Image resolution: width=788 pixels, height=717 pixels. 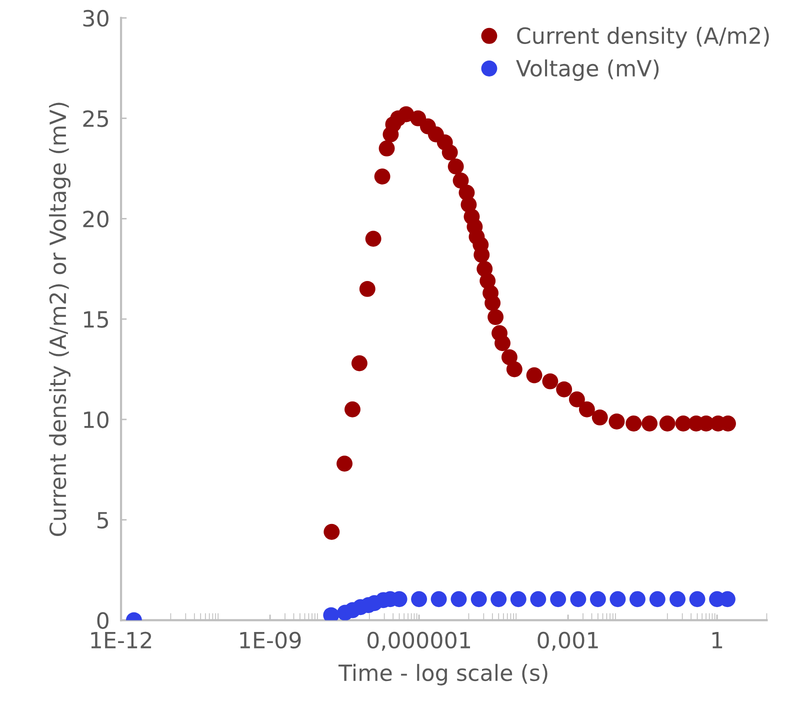 What do you see at coordinates (96, 319) in the screenshot?
I see `y-tick-label: 15` at bounding box center [96, 319].